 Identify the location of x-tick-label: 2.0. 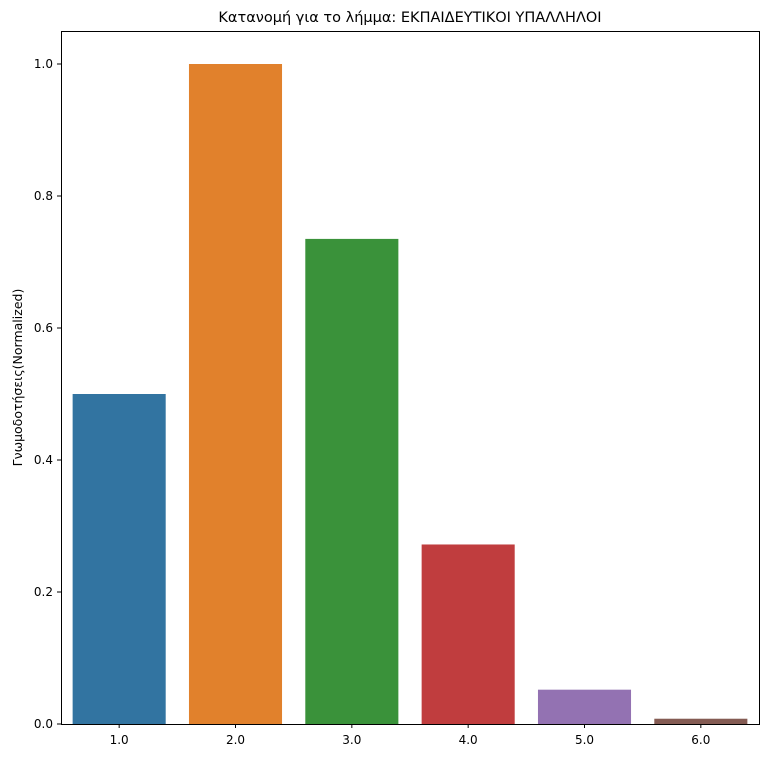
(235, 740).